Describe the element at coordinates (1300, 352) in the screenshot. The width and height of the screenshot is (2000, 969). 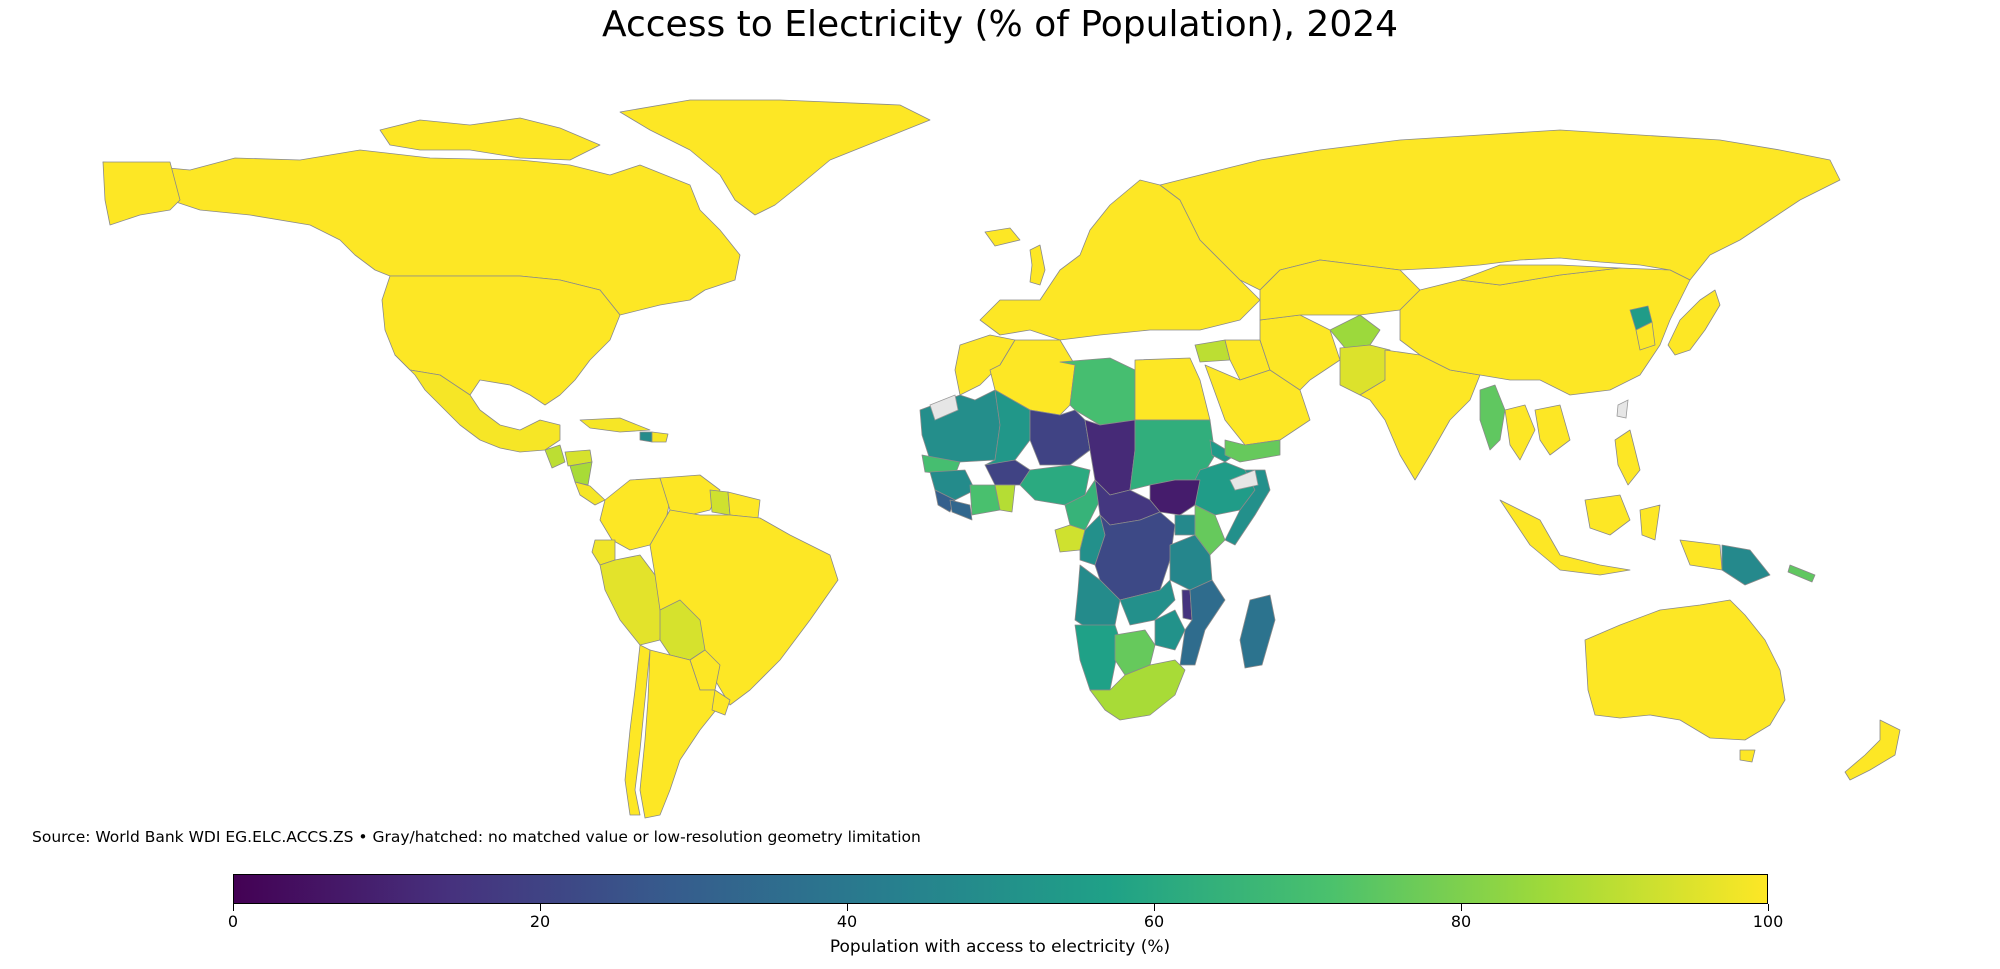
I see `country-iran` at that location.